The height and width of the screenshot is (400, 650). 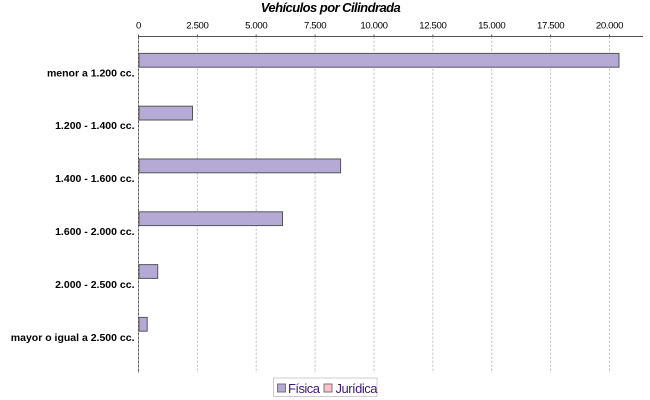 I want to click on svg-text: 2.500, so click(x=197, y=26).